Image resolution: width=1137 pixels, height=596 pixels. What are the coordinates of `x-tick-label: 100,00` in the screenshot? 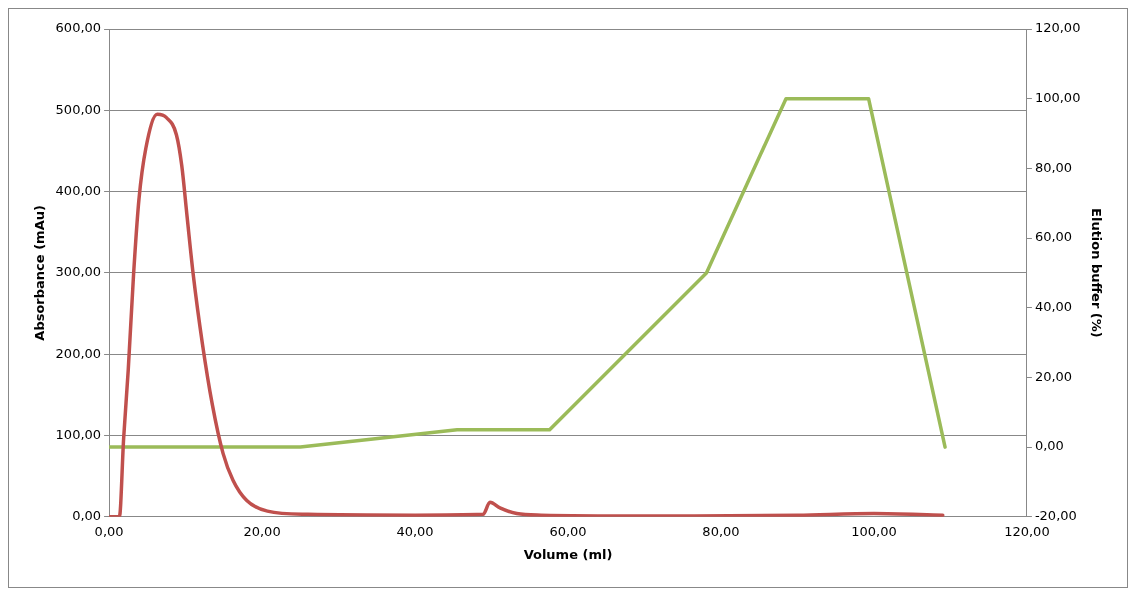 It's located at (874, 531).